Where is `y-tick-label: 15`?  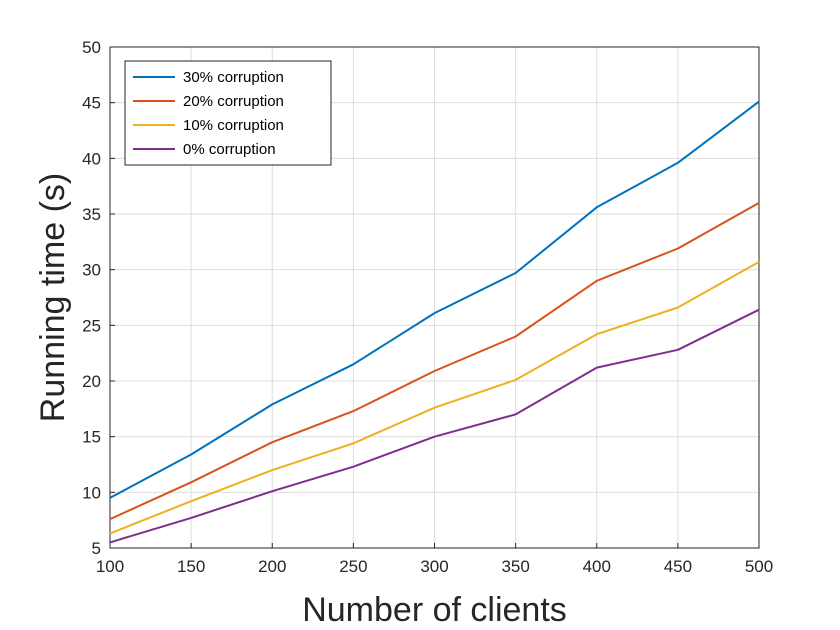
y-tick-label: 15 is located at coordinates (91, 437).